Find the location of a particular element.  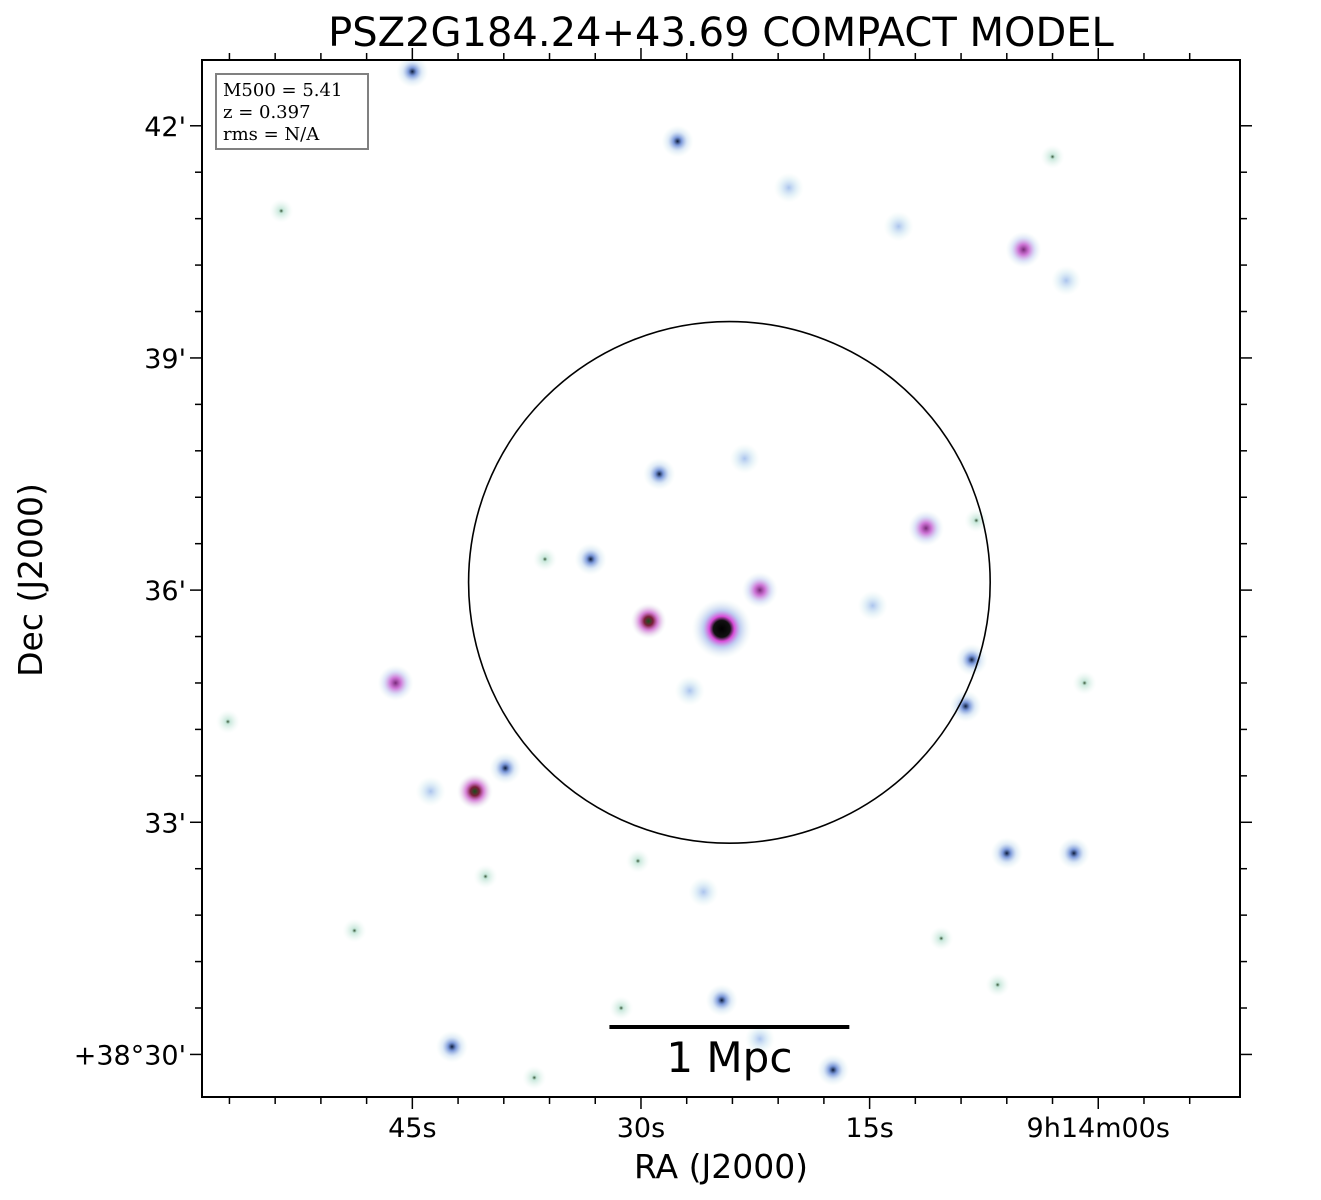

x-tick-label-2: 15s is located at coordinates (869, 1128).